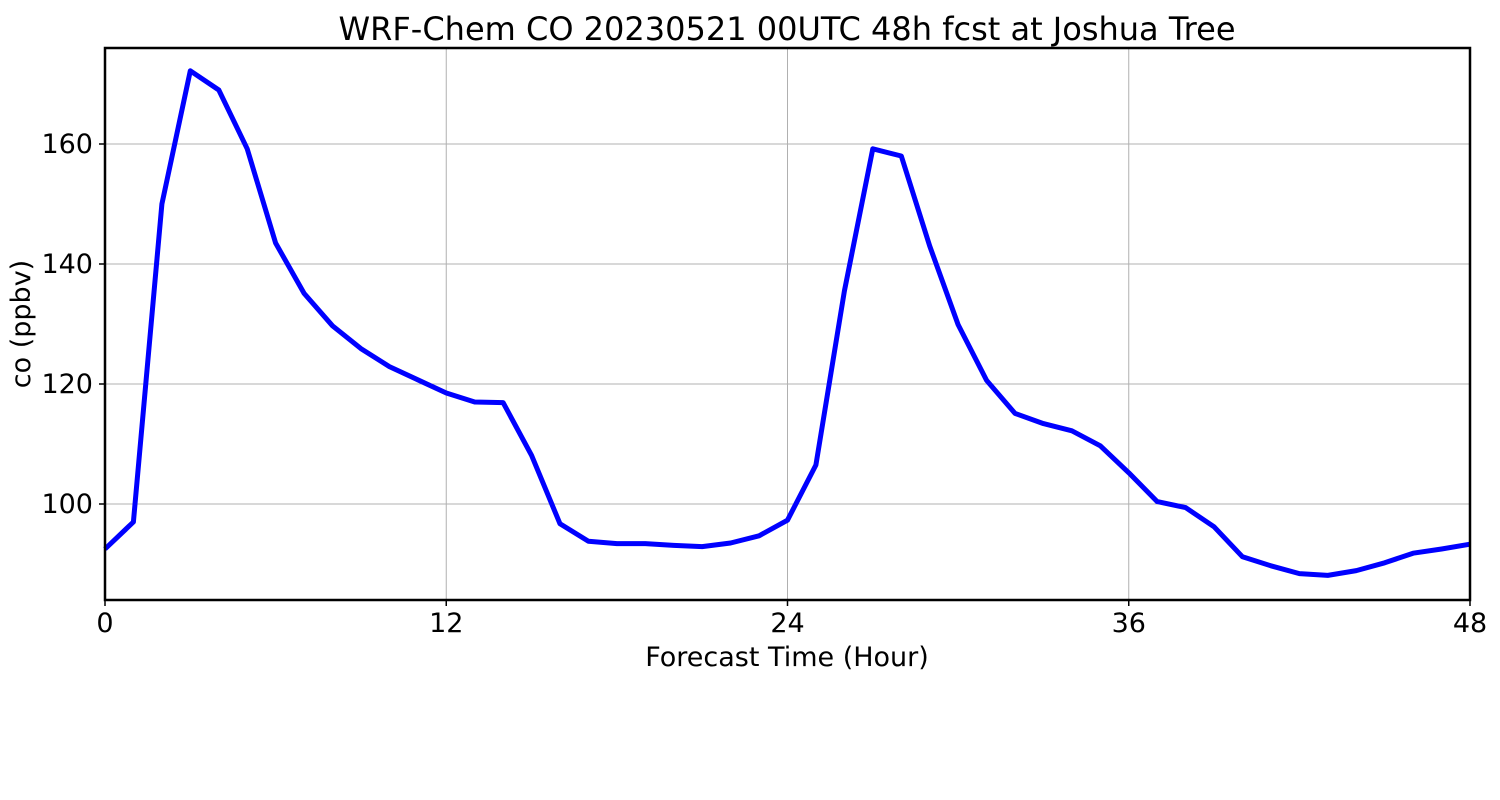 This screenshot has width=1500, height=800. I want to click on x-tick-label: 36, so click(1129, 623).